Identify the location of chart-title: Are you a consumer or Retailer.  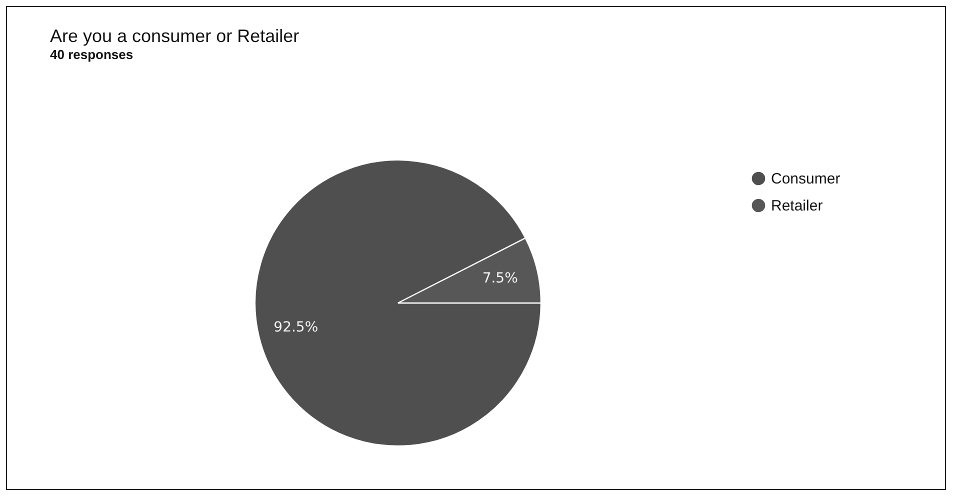
(175, 36).